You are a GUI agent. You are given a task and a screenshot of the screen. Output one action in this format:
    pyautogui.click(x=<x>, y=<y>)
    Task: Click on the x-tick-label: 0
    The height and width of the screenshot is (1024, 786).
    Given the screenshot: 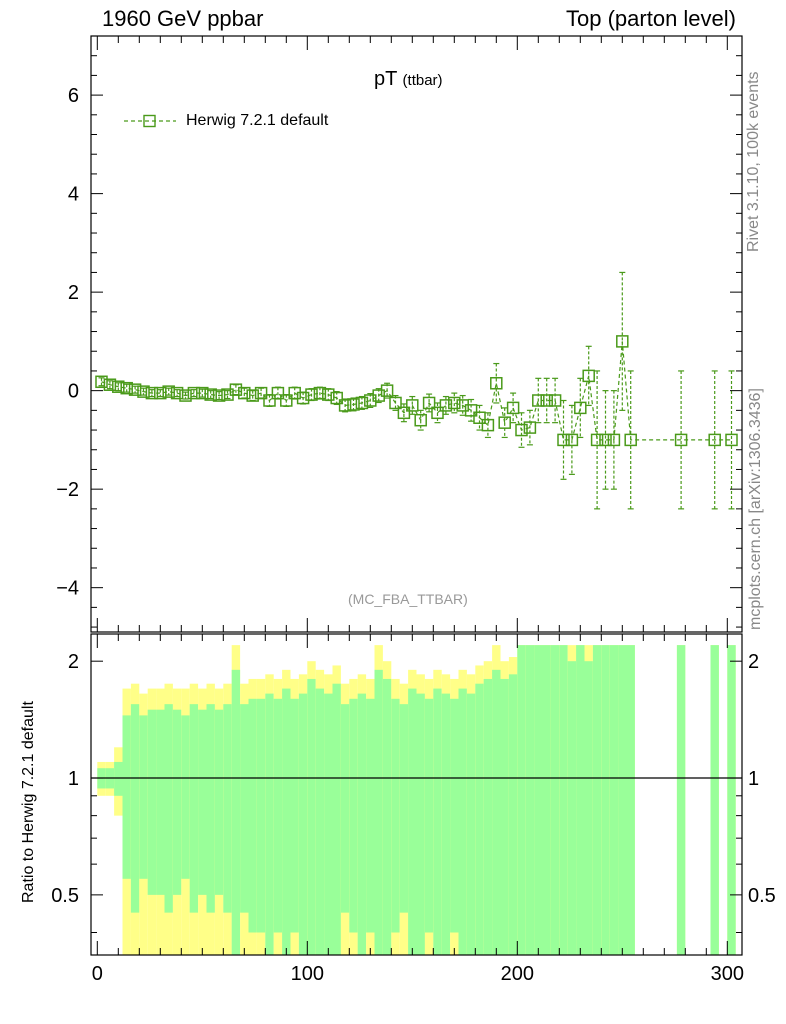 What is the action you would take?
    pyautogui.click(x=97, y=974)
    